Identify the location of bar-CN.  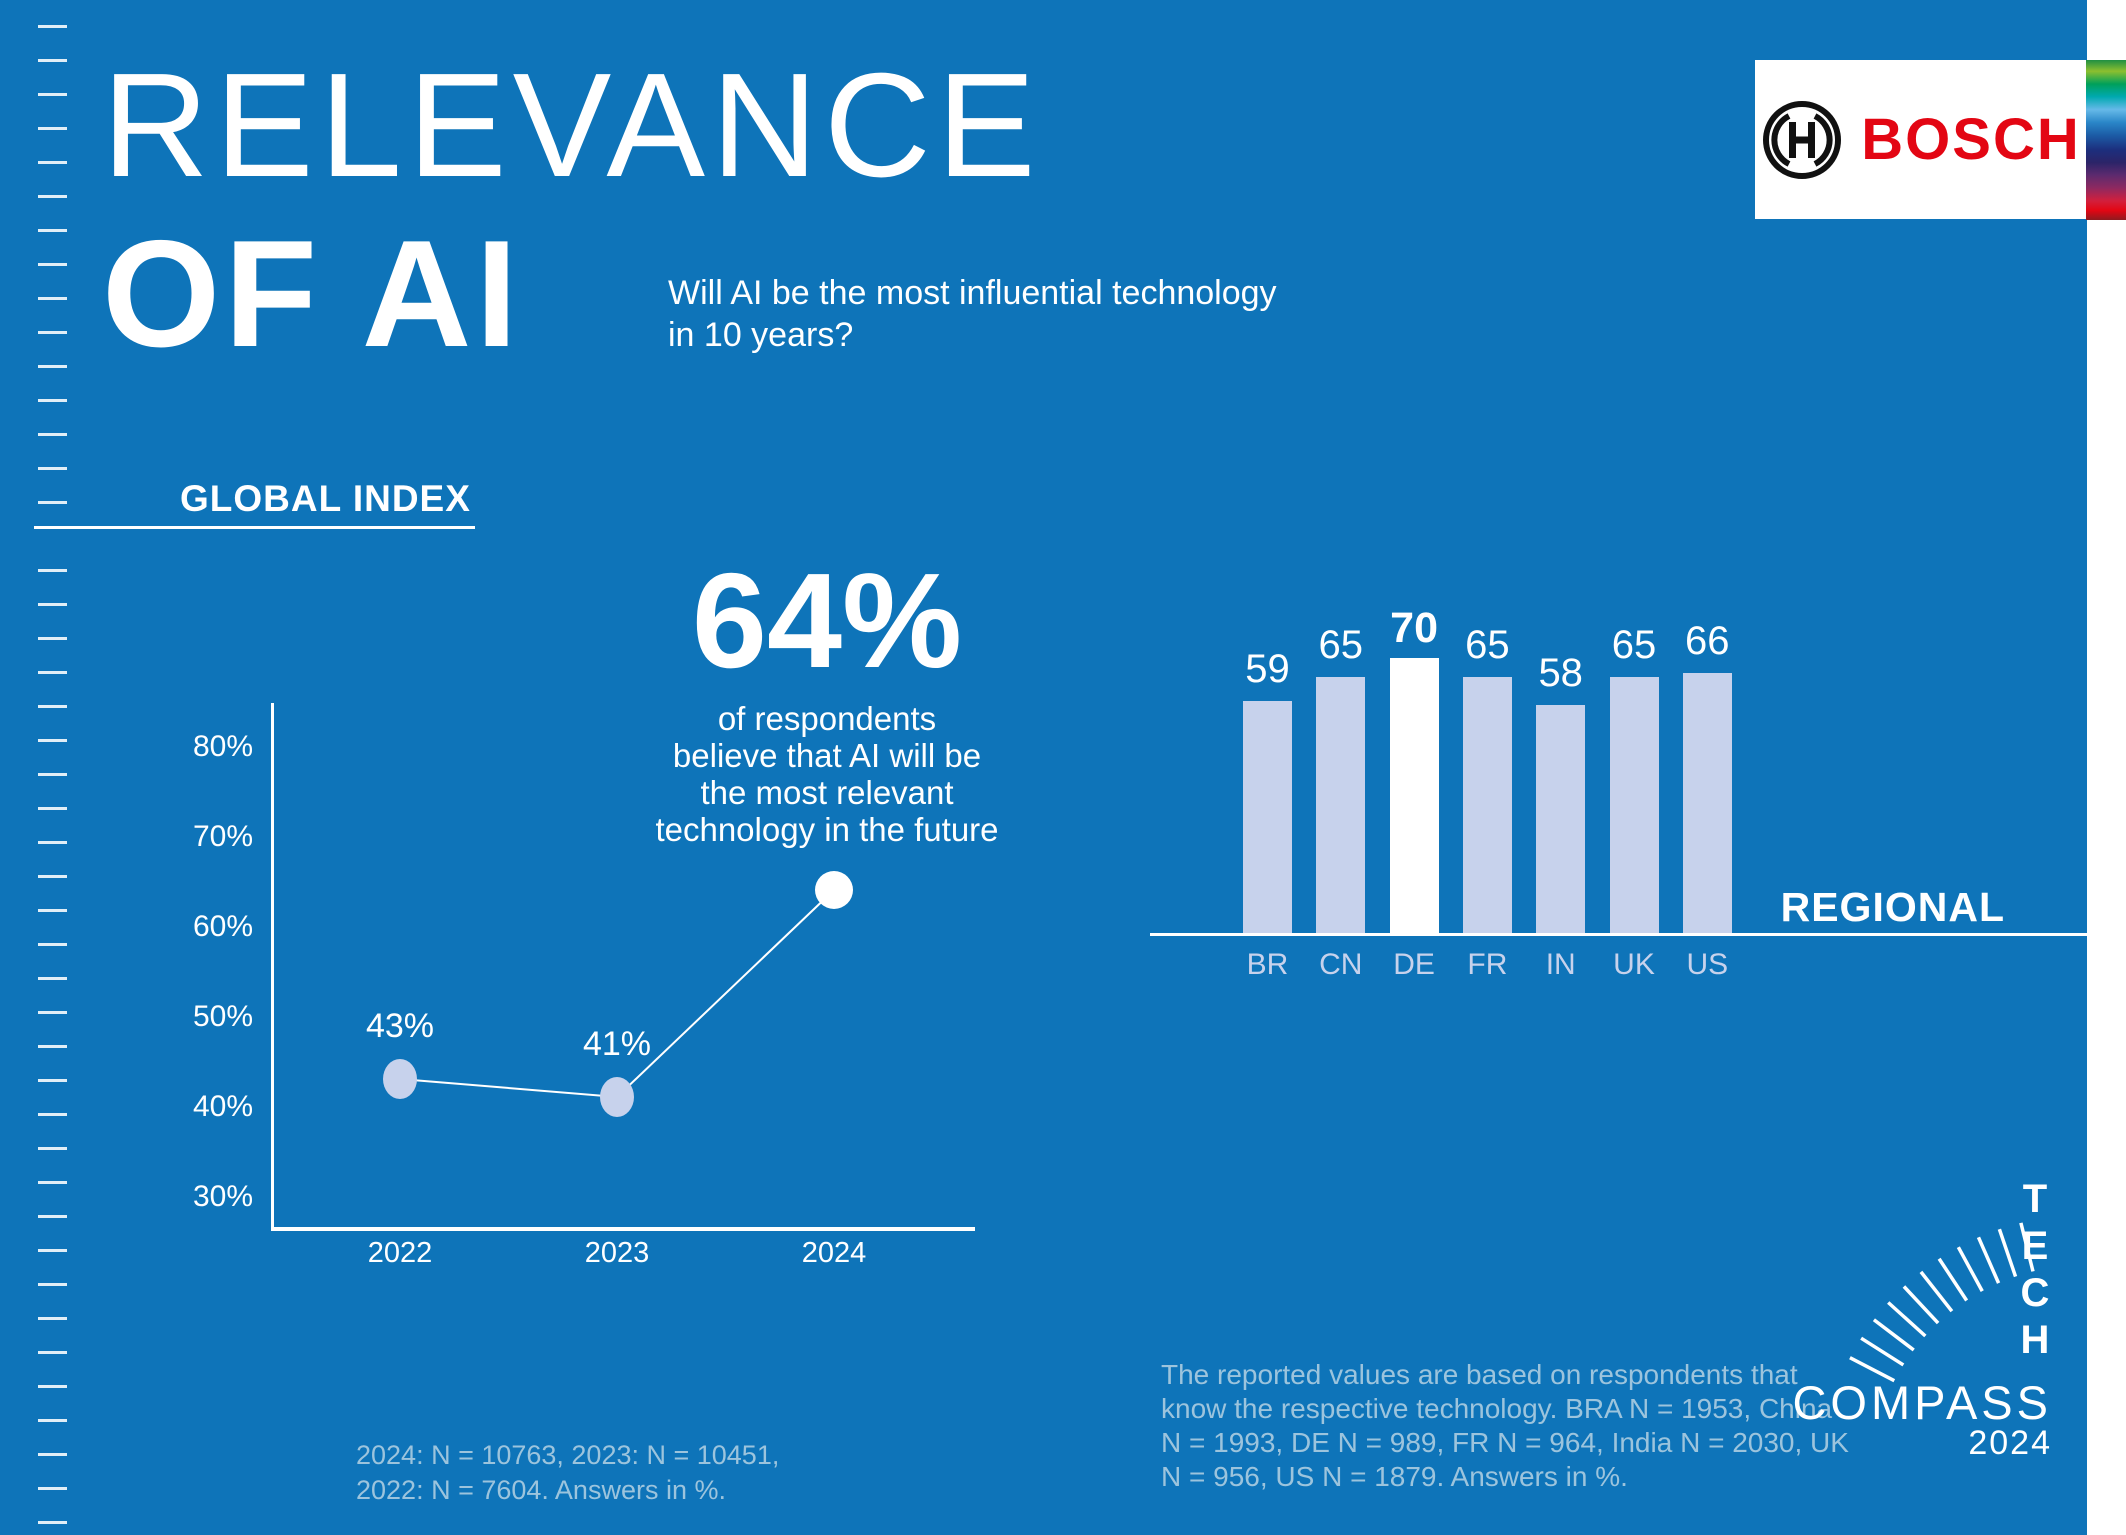
(1341, 805).